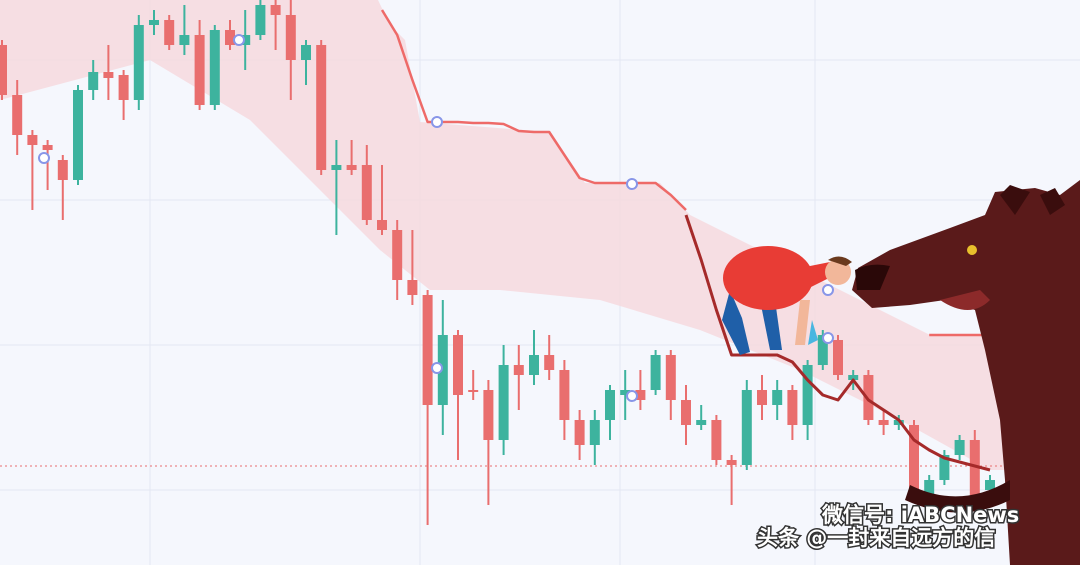  I want to click on man-illustration, so click(787, 300).